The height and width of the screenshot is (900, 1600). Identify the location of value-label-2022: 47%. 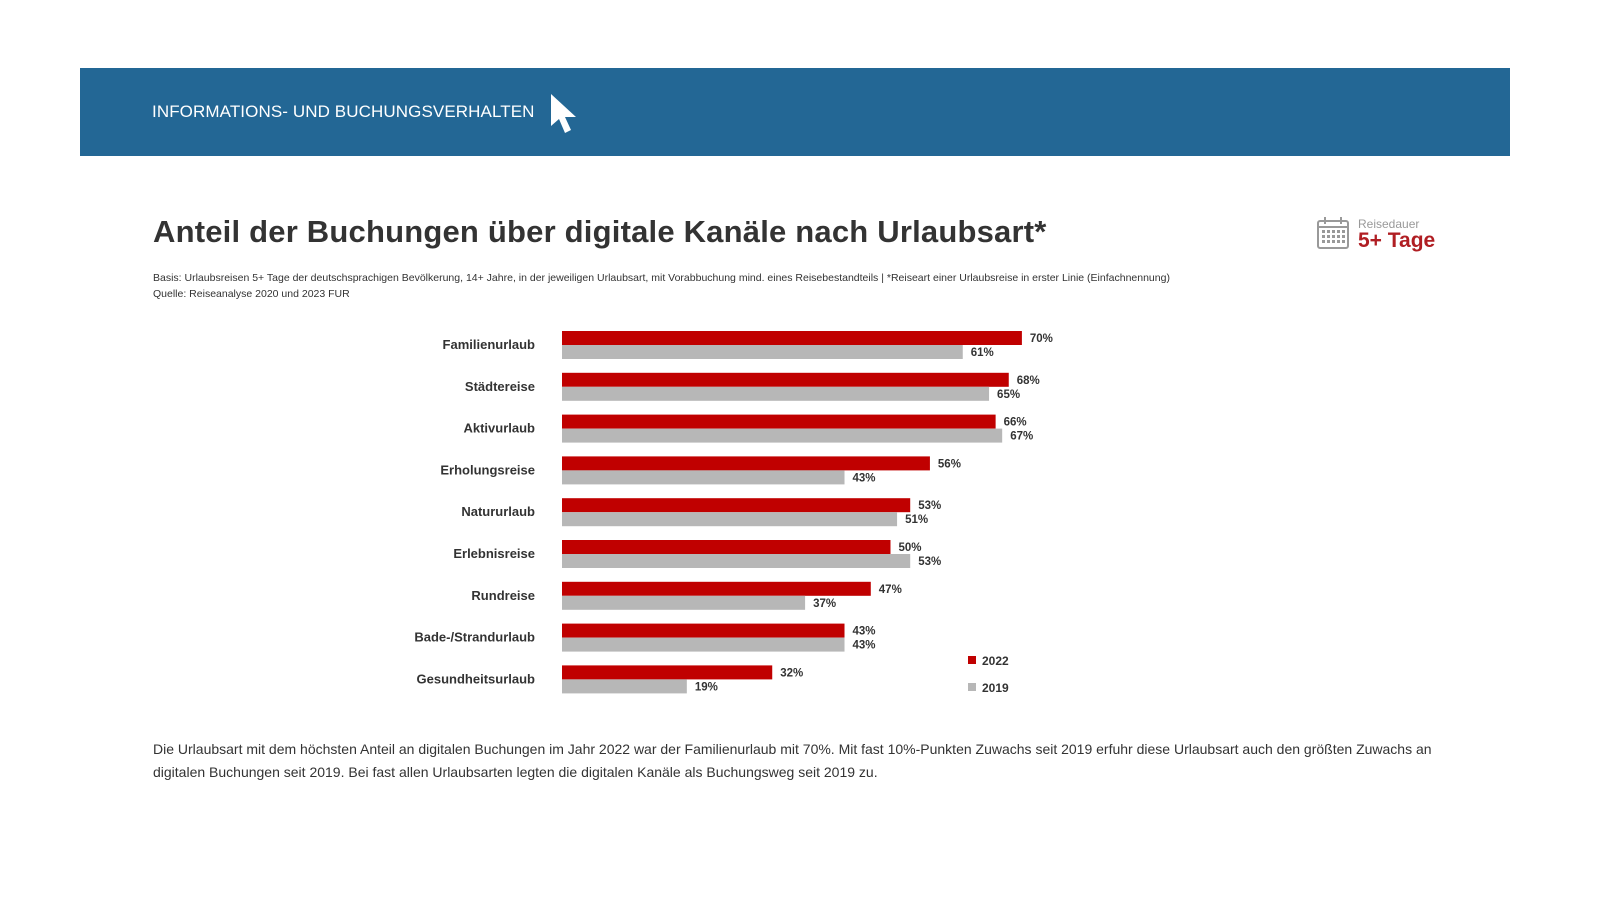
(890, 590).